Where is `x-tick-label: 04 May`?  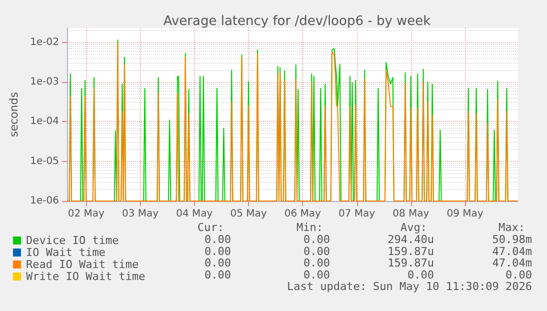
x-tick-label: 04 May is located at coordinates (194, 214).